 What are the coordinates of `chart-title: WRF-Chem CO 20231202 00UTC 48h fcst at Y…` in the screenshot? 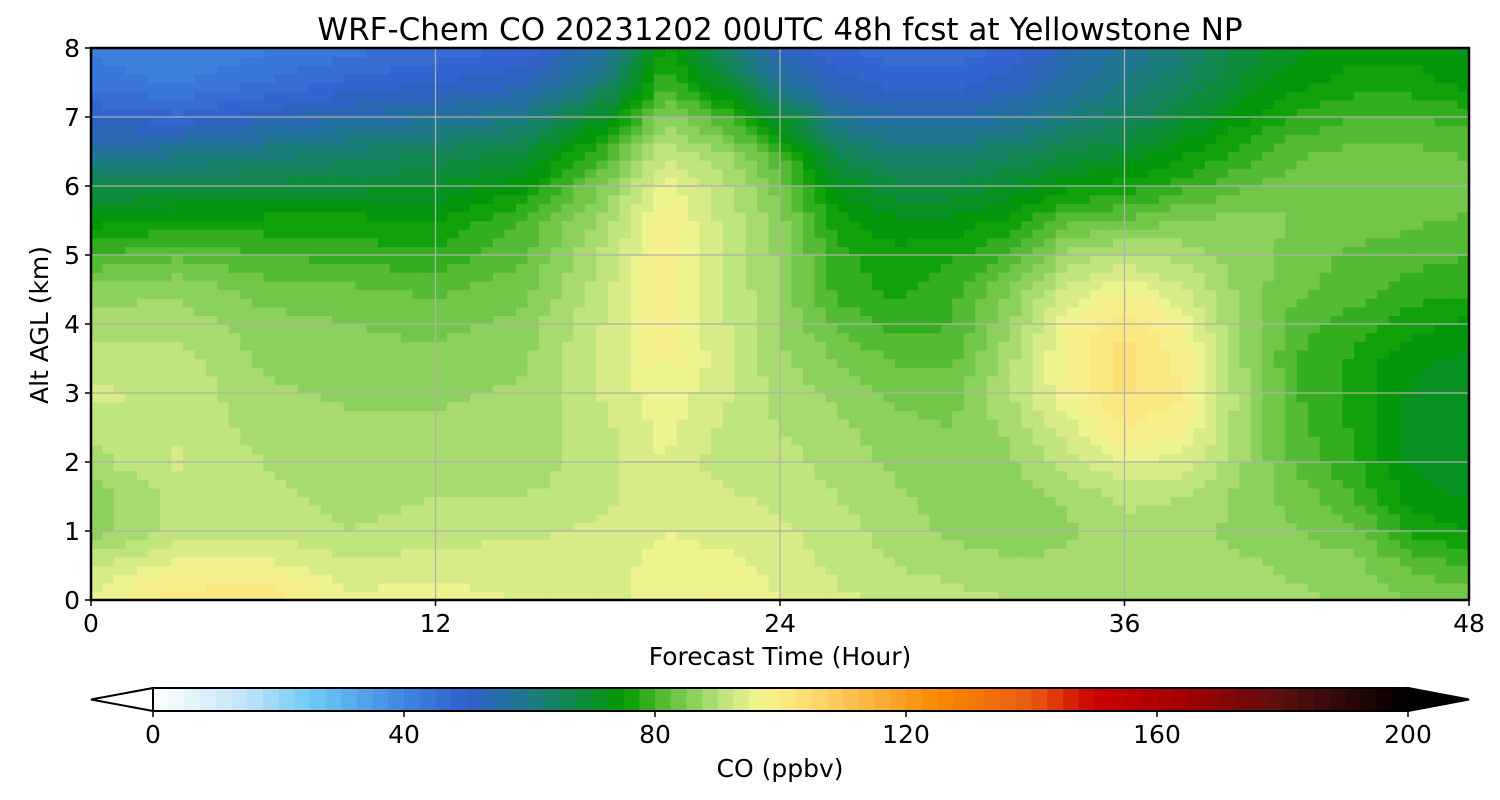 It's located at (779, 30).